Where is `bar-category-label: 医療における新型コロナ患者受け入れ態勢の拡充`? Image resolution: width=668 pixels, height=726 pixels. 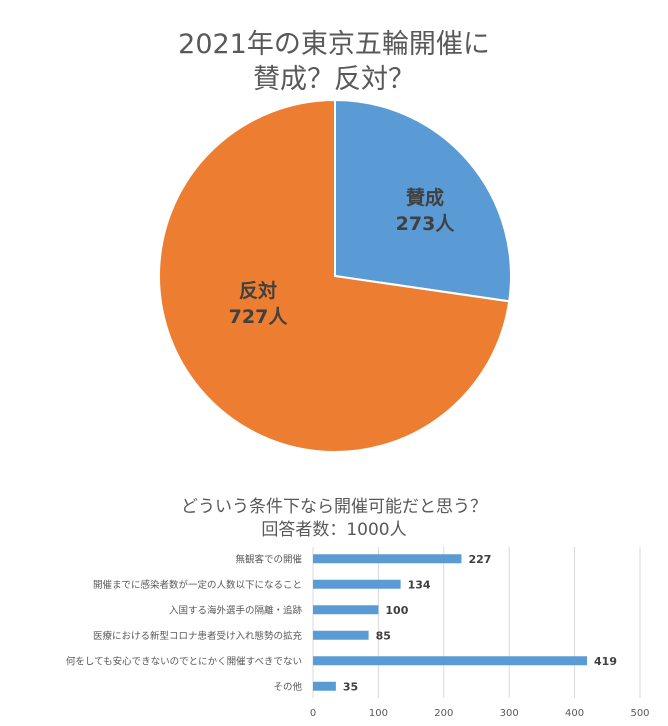 bar-category-label: 医療における新型コロナ患者受け入れ態勢の拡充 is located at coordinates (198, 636).